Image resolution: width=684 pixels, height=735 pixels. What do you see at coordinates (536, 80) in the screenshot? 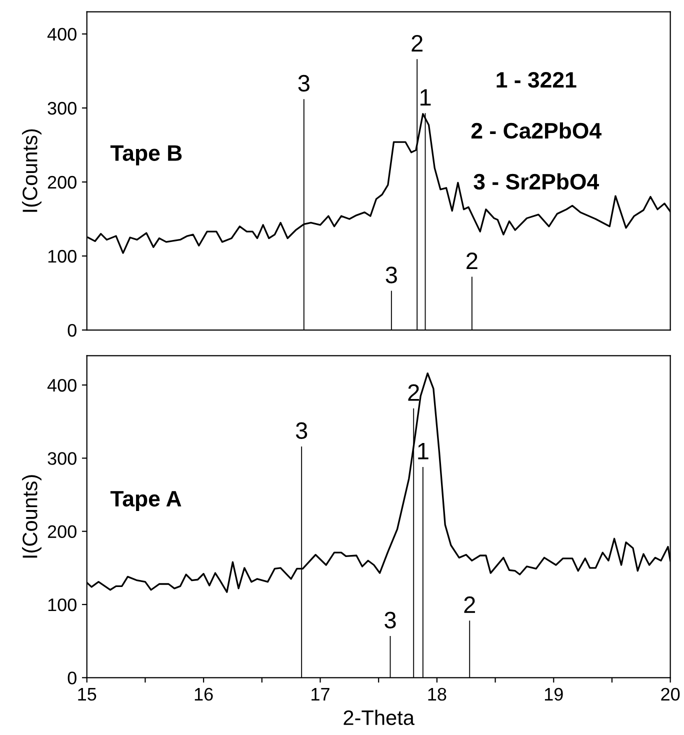
I see `annotation: 1 - 3221` at bounding box center [536, 80].